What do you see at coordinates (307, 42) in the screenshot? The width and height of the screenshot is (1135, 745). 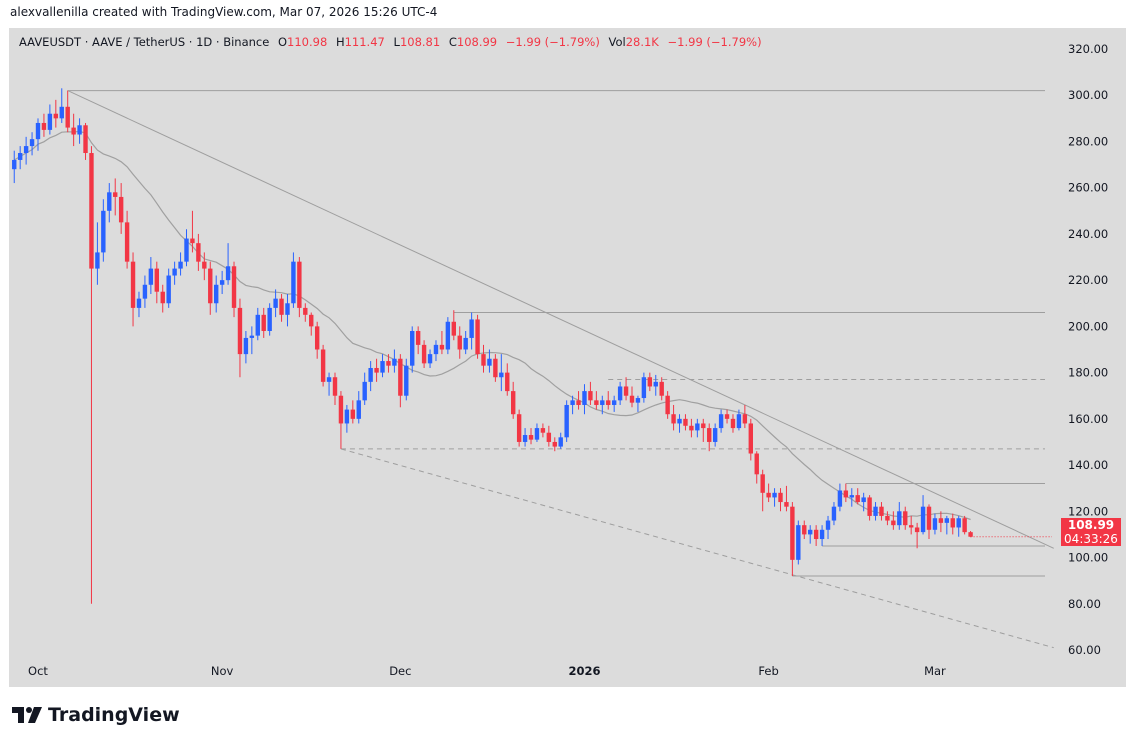 I see `open-value: 110.98` at bounding box center [307, 42].